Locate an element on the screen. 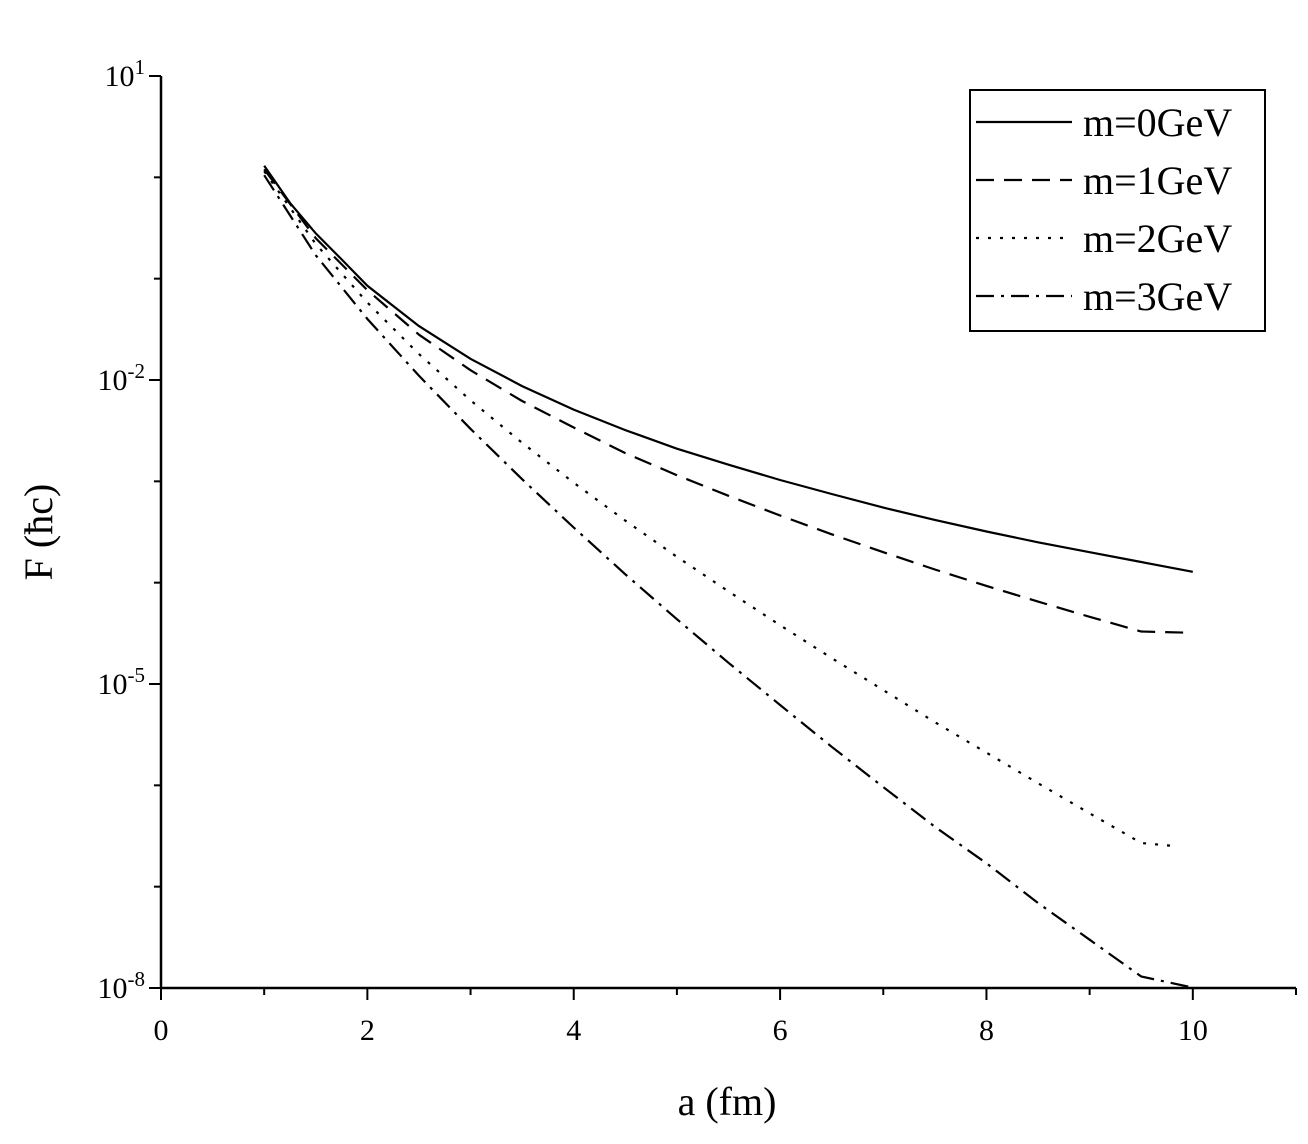 Image resolution: width=1308 pixels, height=1144 pixels. x-tick-label: 8 is located at coordinates (986, 1030).